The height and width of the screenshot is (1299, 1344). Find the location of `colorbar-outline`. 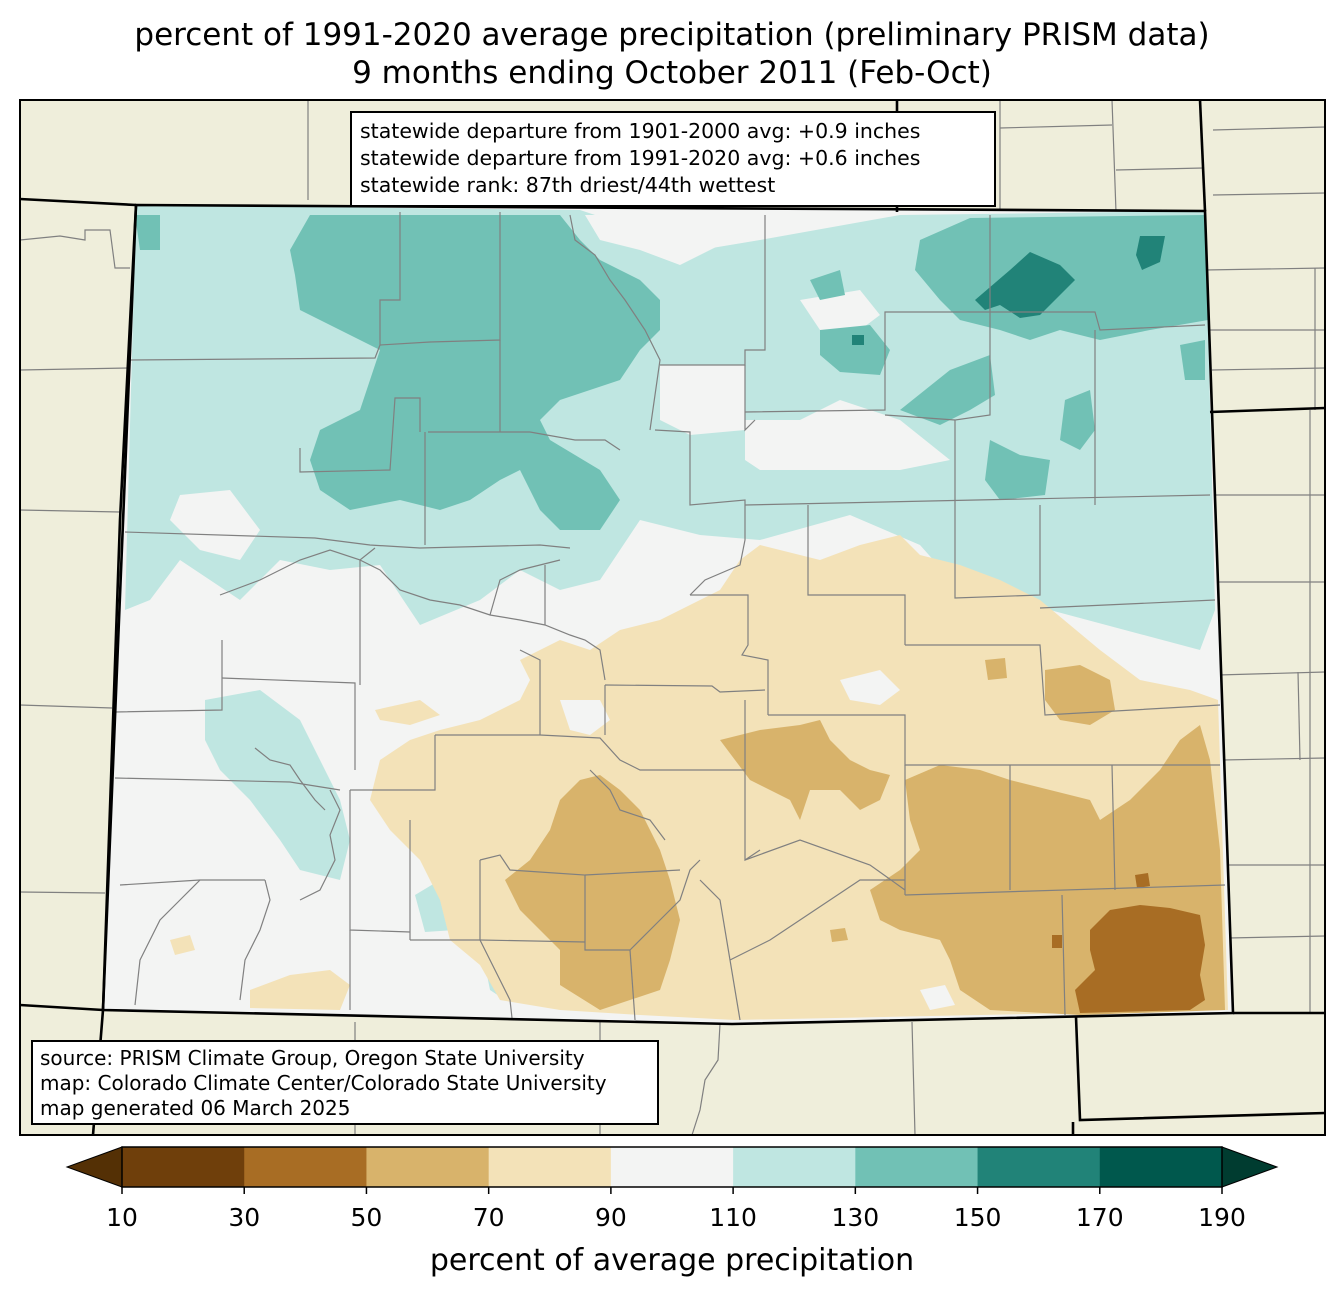

colorbar-outline is located at coordinates (672, 1167).